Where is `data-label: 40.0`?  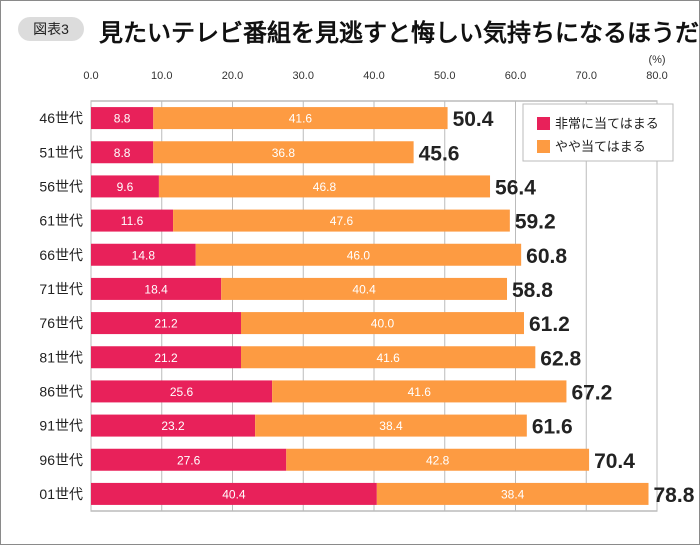
data-label: 40.0 is located at coordinates (383, 324).